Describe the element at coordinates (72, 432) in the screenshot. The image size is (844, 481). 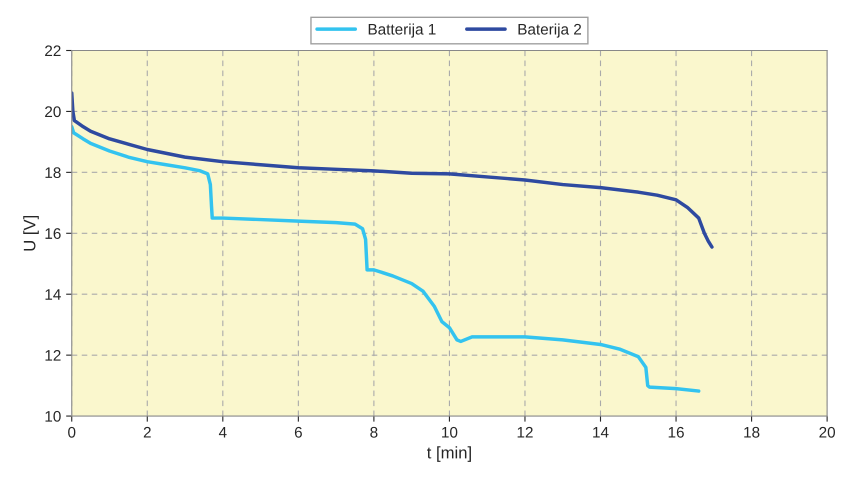
I see `x-tick-label: 0` at that location.